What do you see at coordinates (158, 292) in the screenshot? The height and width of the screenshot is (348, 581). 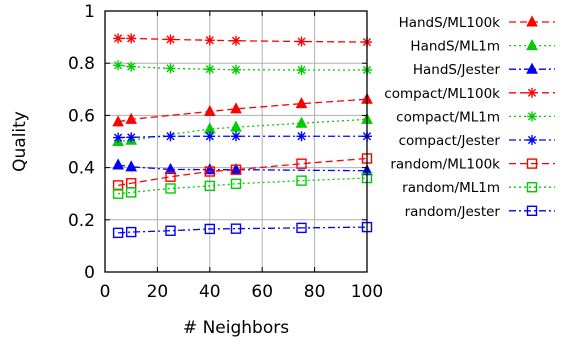 I see `x-tick-label: 20` at bounding box center [158, 292].